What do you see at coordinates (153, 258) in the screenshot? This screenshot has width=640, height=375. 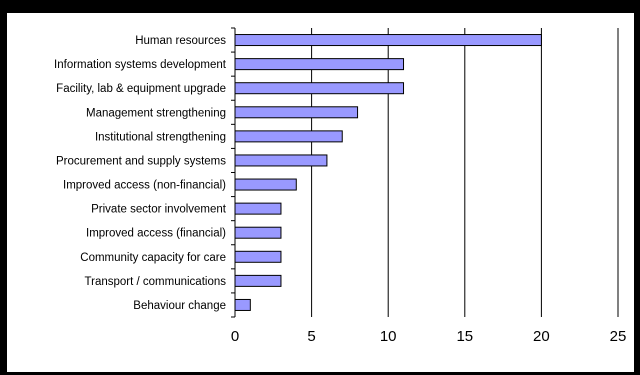 I see `category-label: Community capacity for care` at bounding box center [153, 258].